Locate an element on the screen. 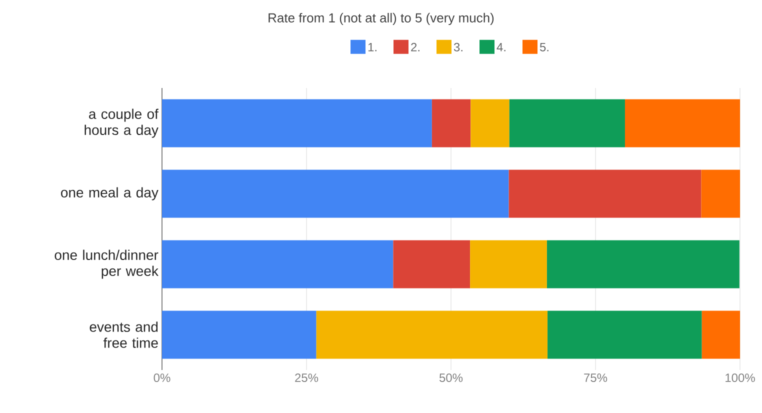  legend-label: 2. is located at coordinates (415, 47).